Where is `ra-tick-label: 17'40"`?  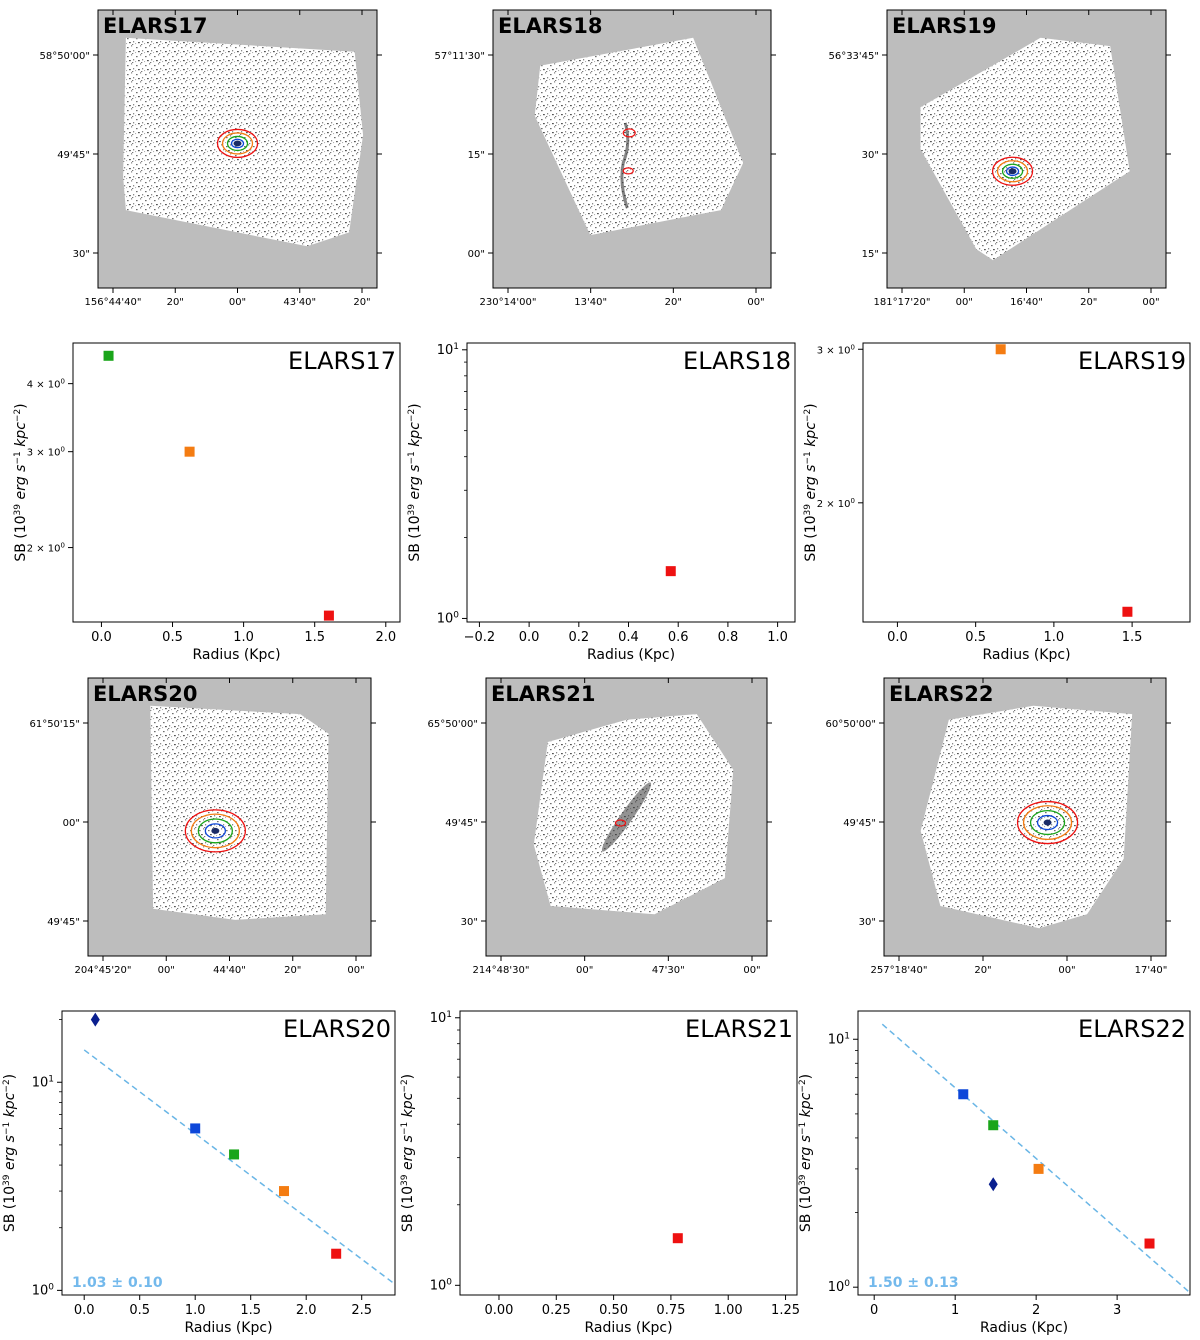
ra-tick-label: 17'40" is located at coordinates (1151, 970).